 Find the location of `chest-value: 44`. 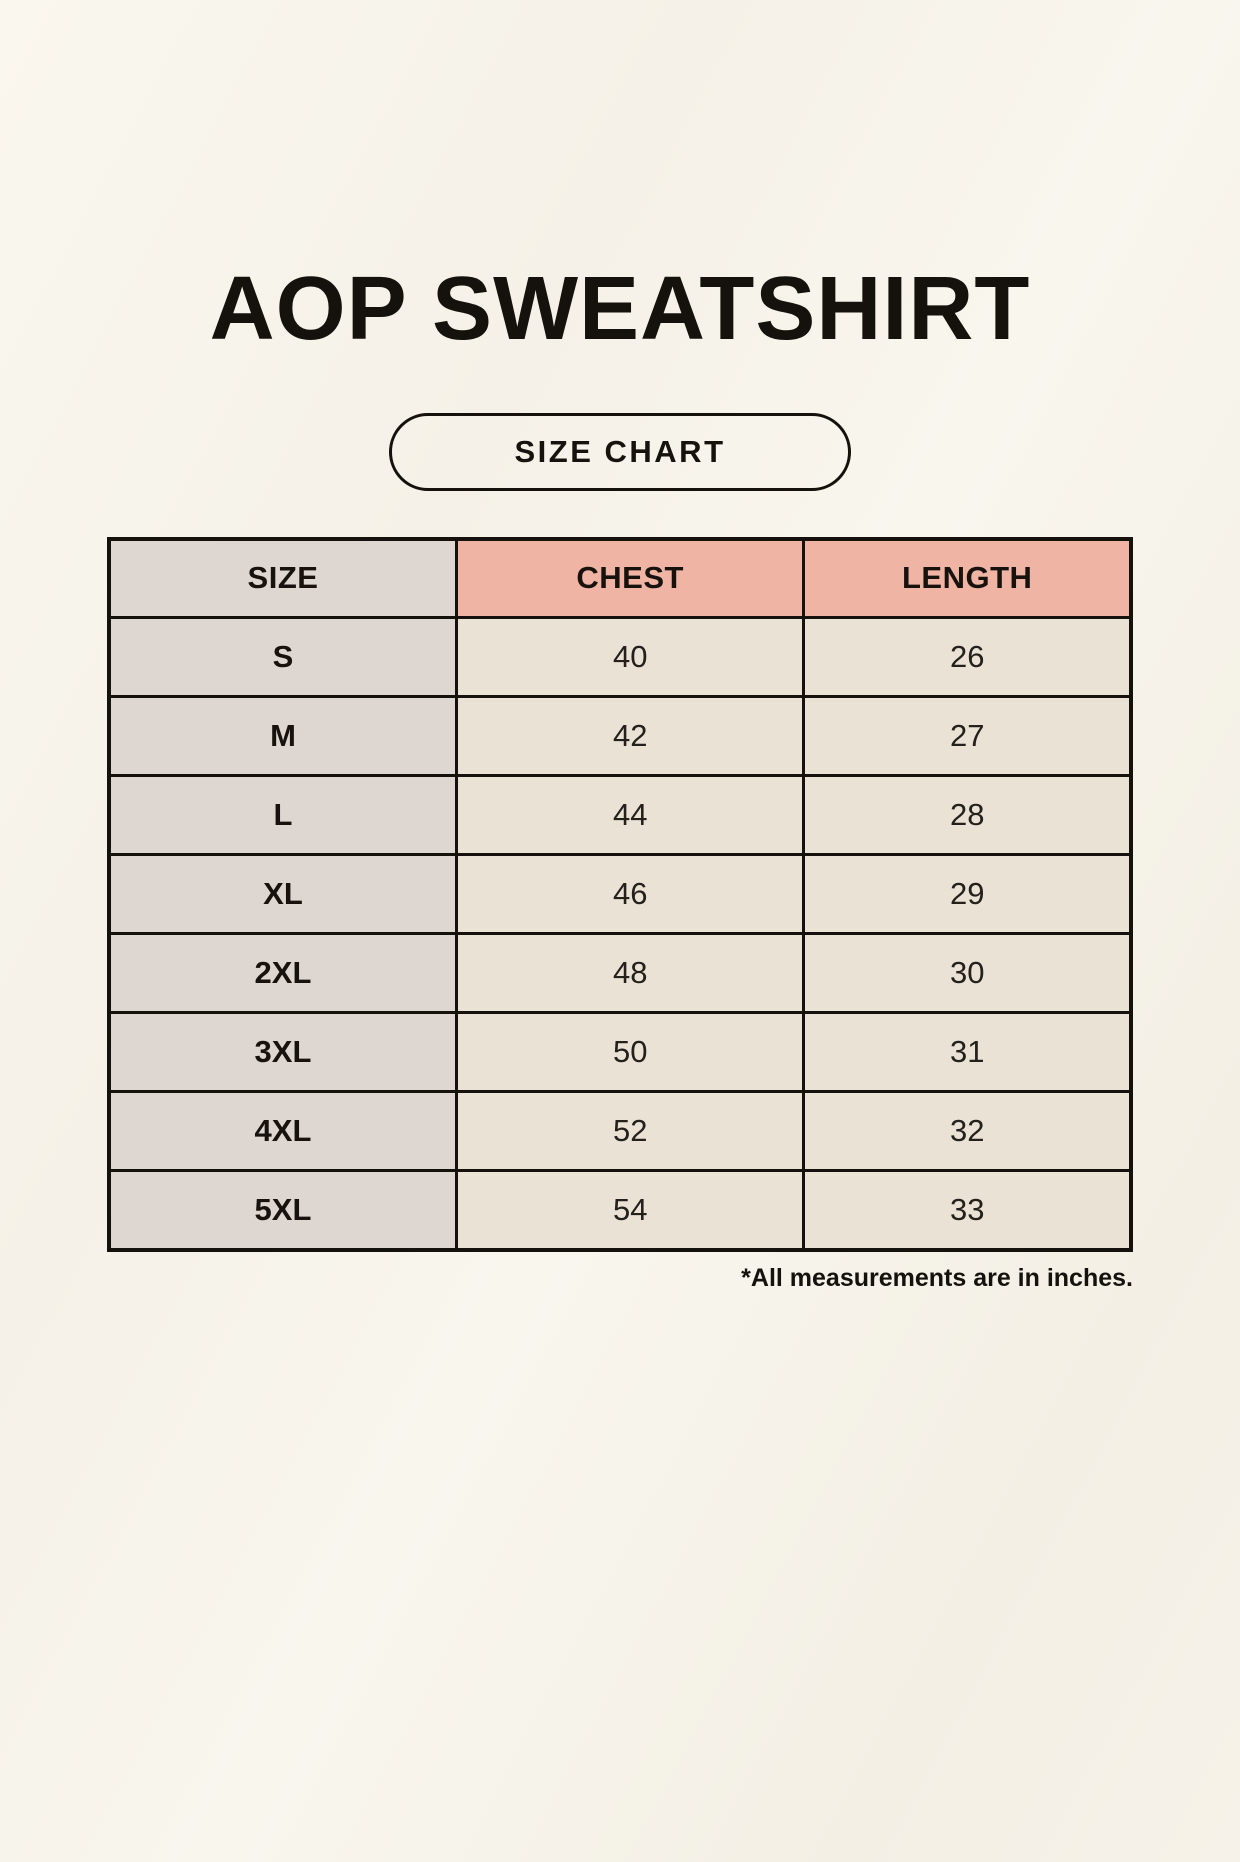

chest-value: 44 is located at coordinates (630, 815).